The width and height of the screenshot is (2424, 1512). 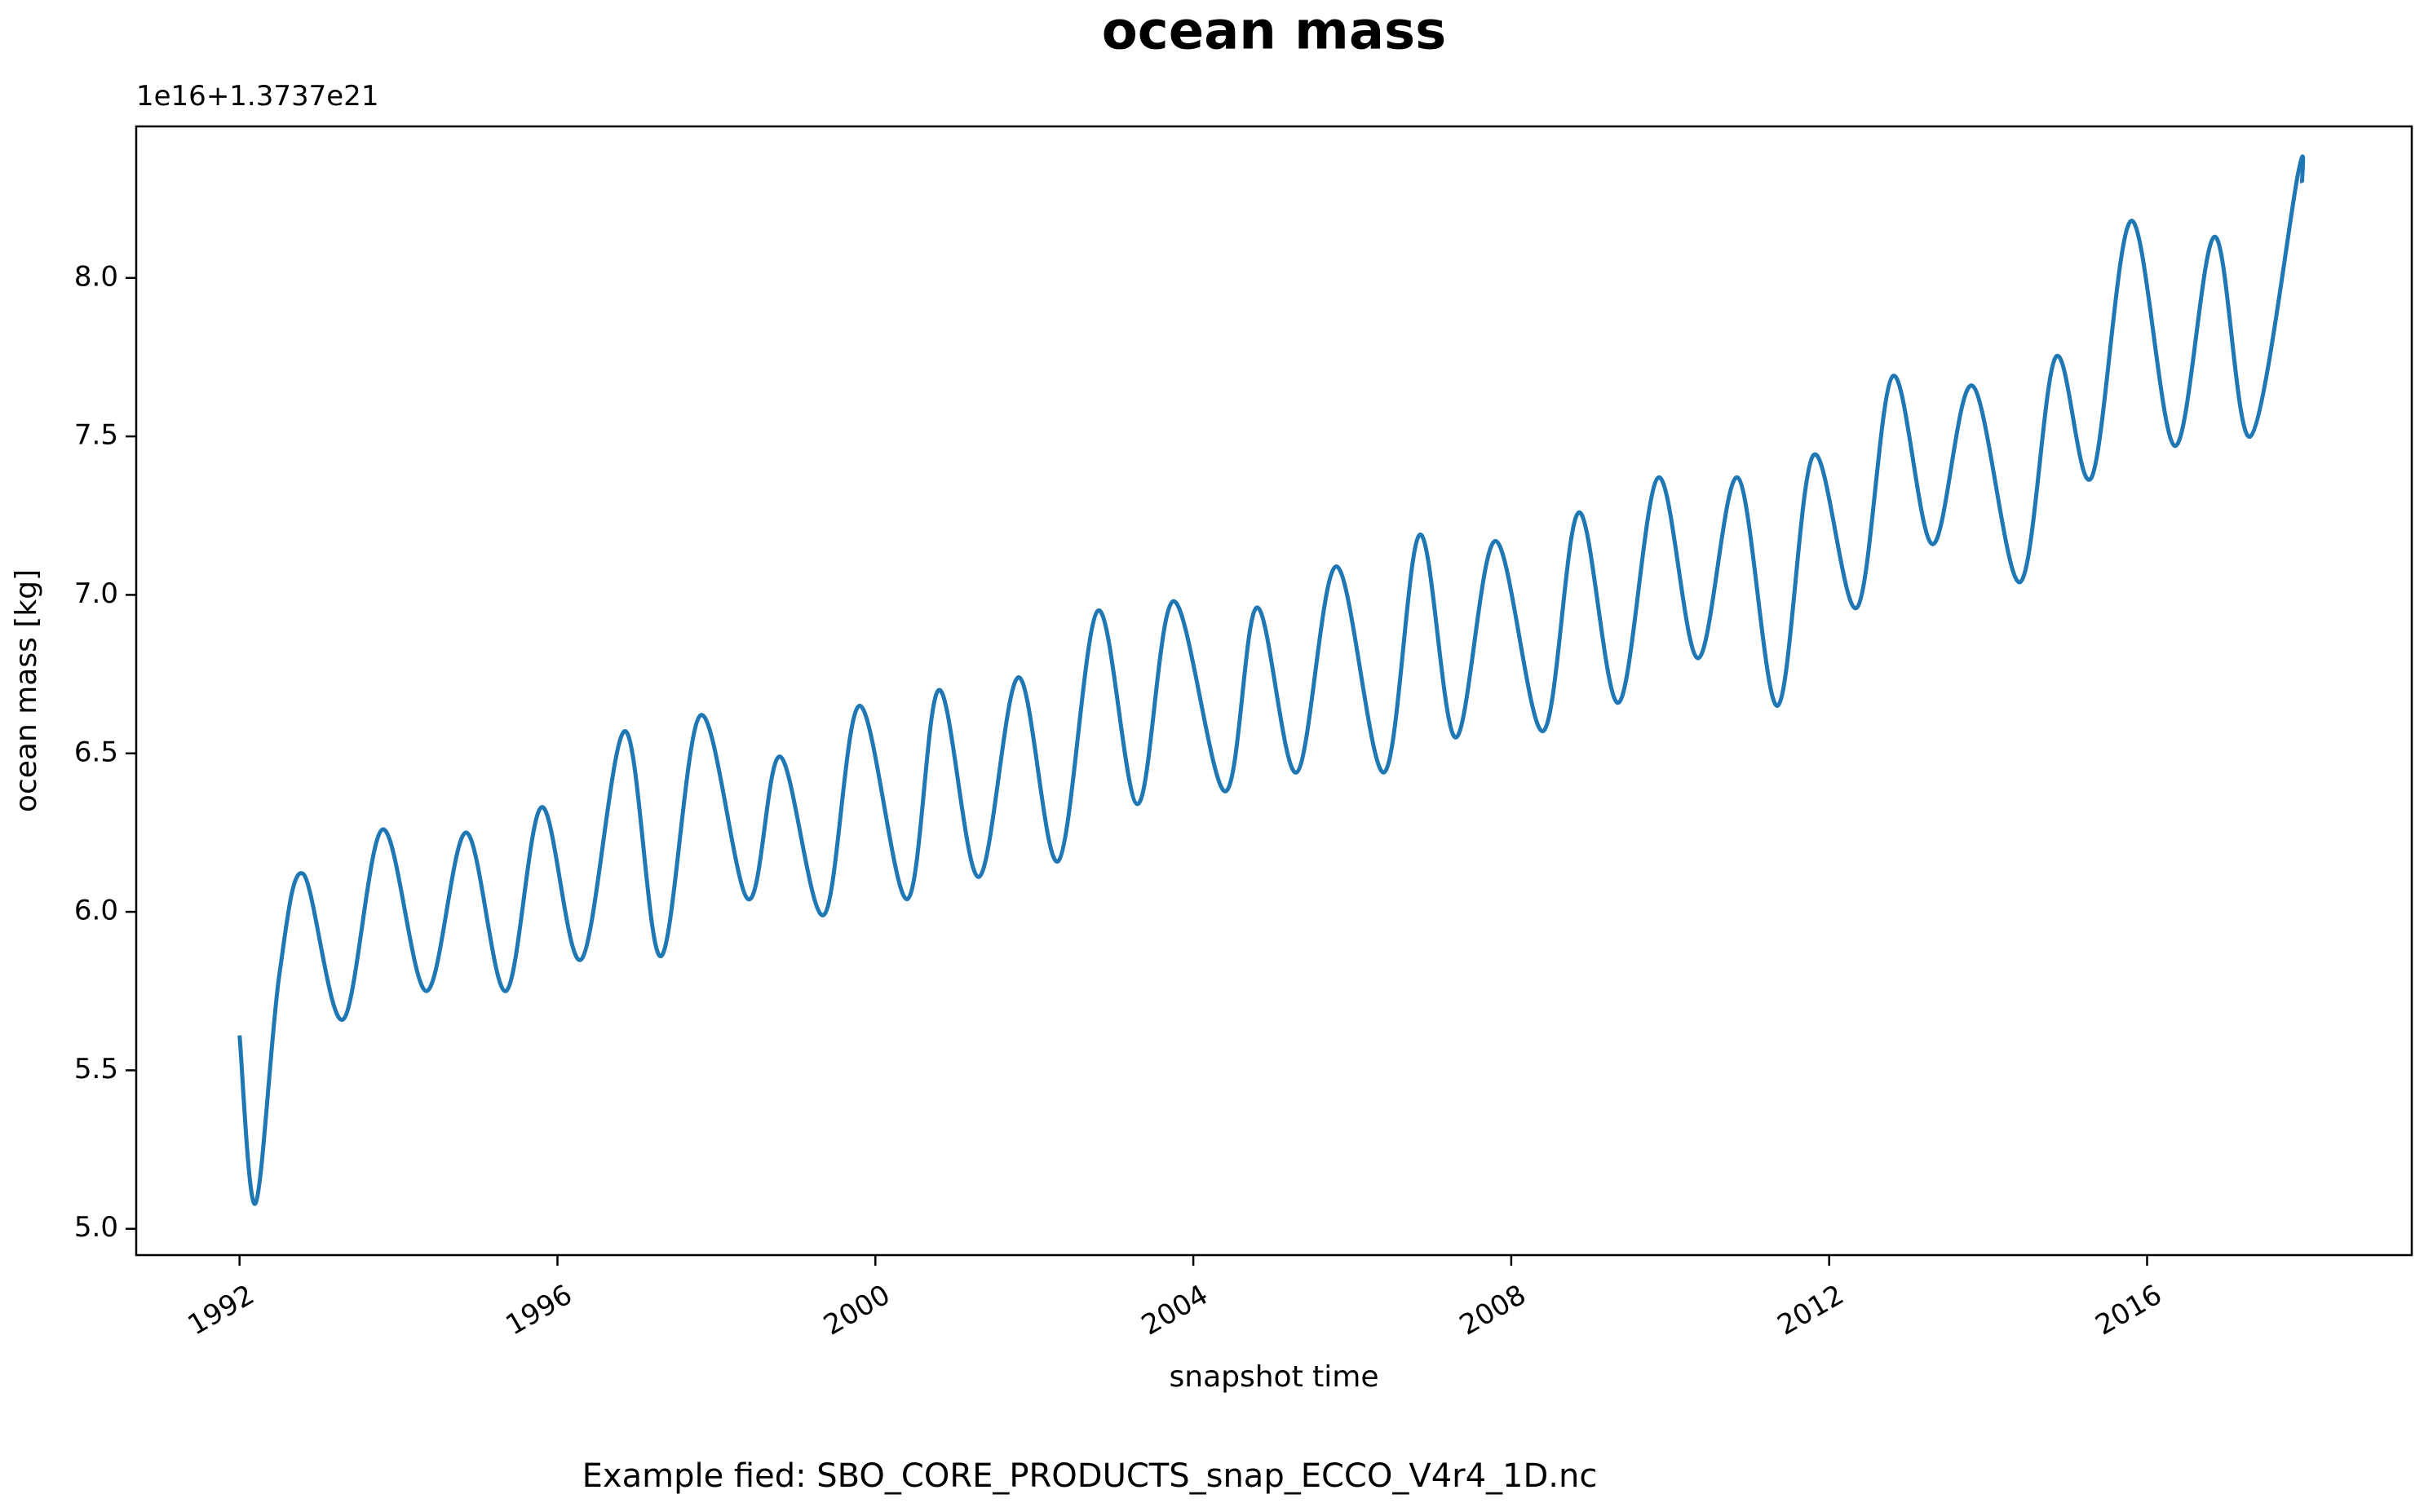 What do you see at coordinates (96, 435) in the screenshot?
I see `y-tick-label: 7.5` at bounding box center [96, 435].